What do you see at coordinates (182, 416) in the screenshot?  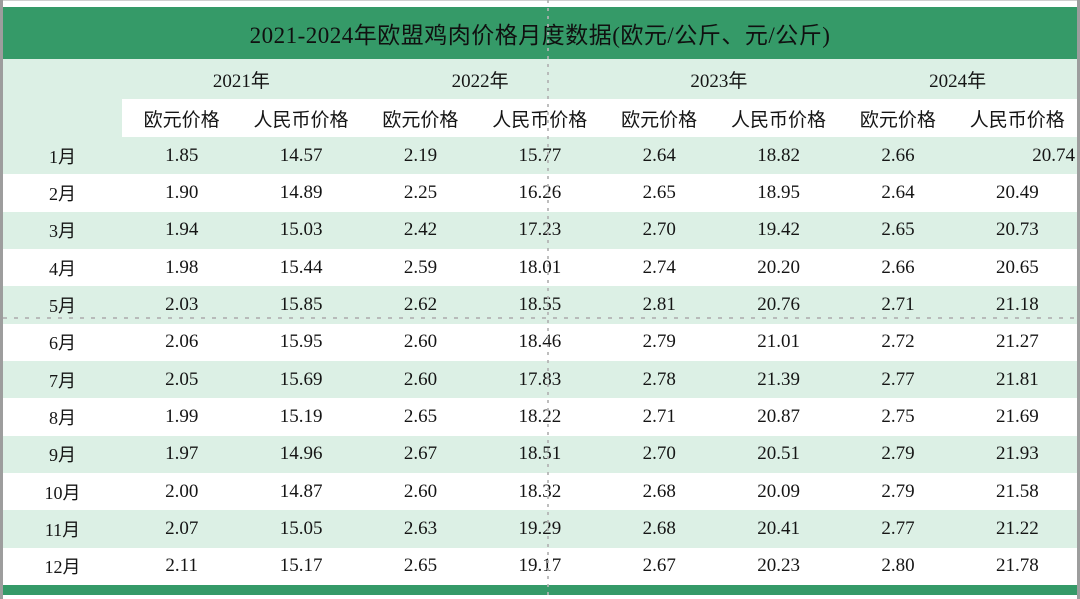 I see `value-cell: 1.99` at bounding box center [182, 416].